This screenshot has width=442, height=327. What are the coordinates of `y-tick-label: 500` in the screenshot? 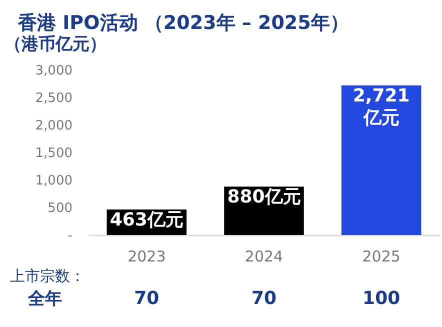 It's located at (60, 208).